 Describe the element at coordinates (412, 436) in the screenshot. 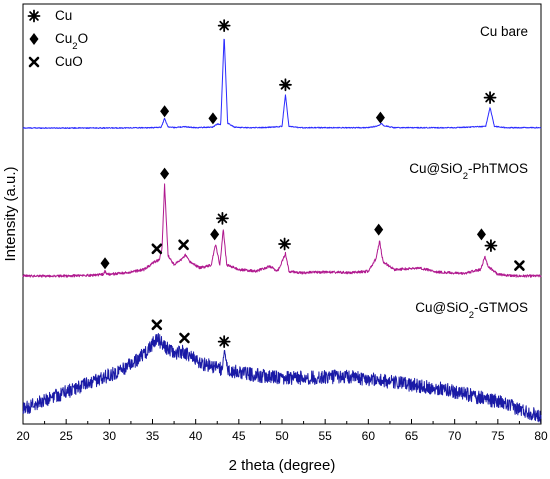

I see `x-tick-label: 65` at that location.